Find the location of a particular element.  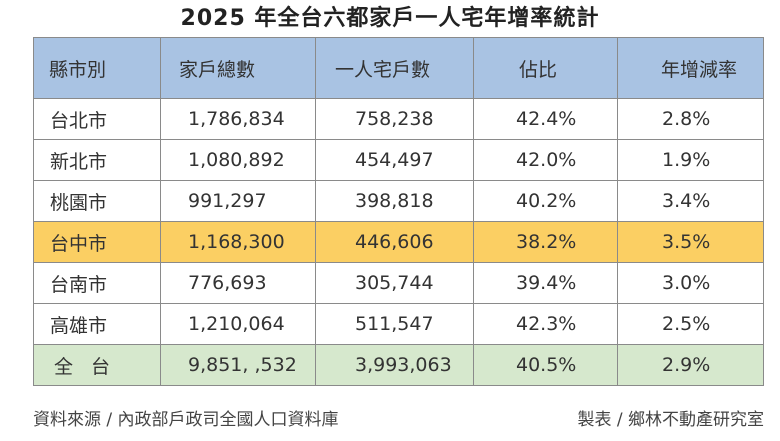

table-row: 台南市 776,693 305,744 39.4% 3.0% is located at coordinates (398, 283).